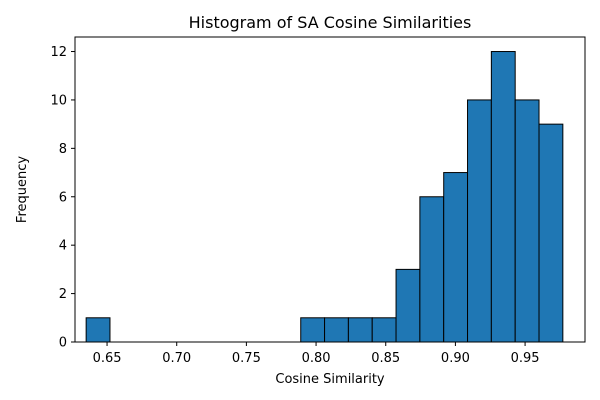  What do you see at coordinates (455, 358) in the screenshot?
I see `x-tick-label: 0.90` at bounding box center [455, 358].